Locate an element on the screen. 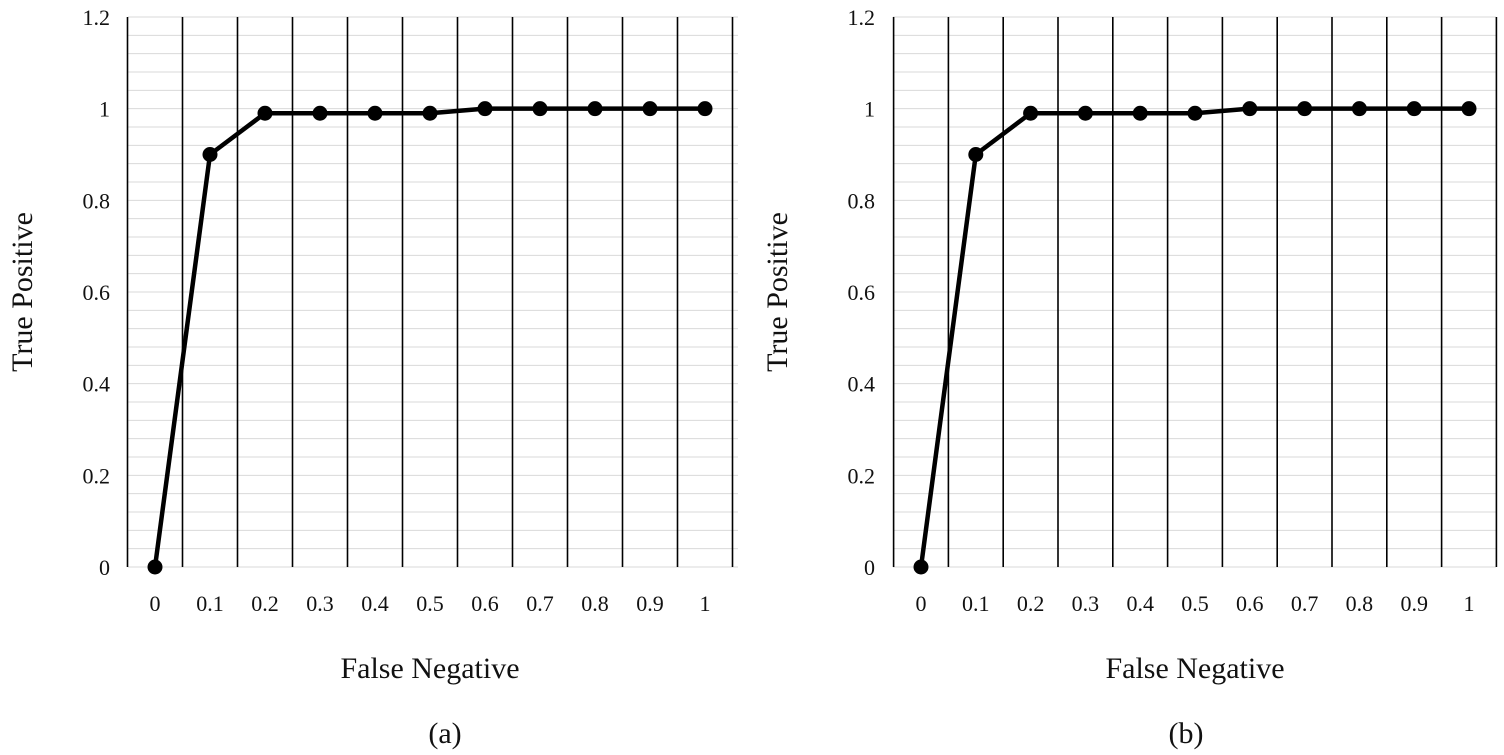 The image size is (1504, 755). chart-caption: (b) is located at coordinates (1186, 733).